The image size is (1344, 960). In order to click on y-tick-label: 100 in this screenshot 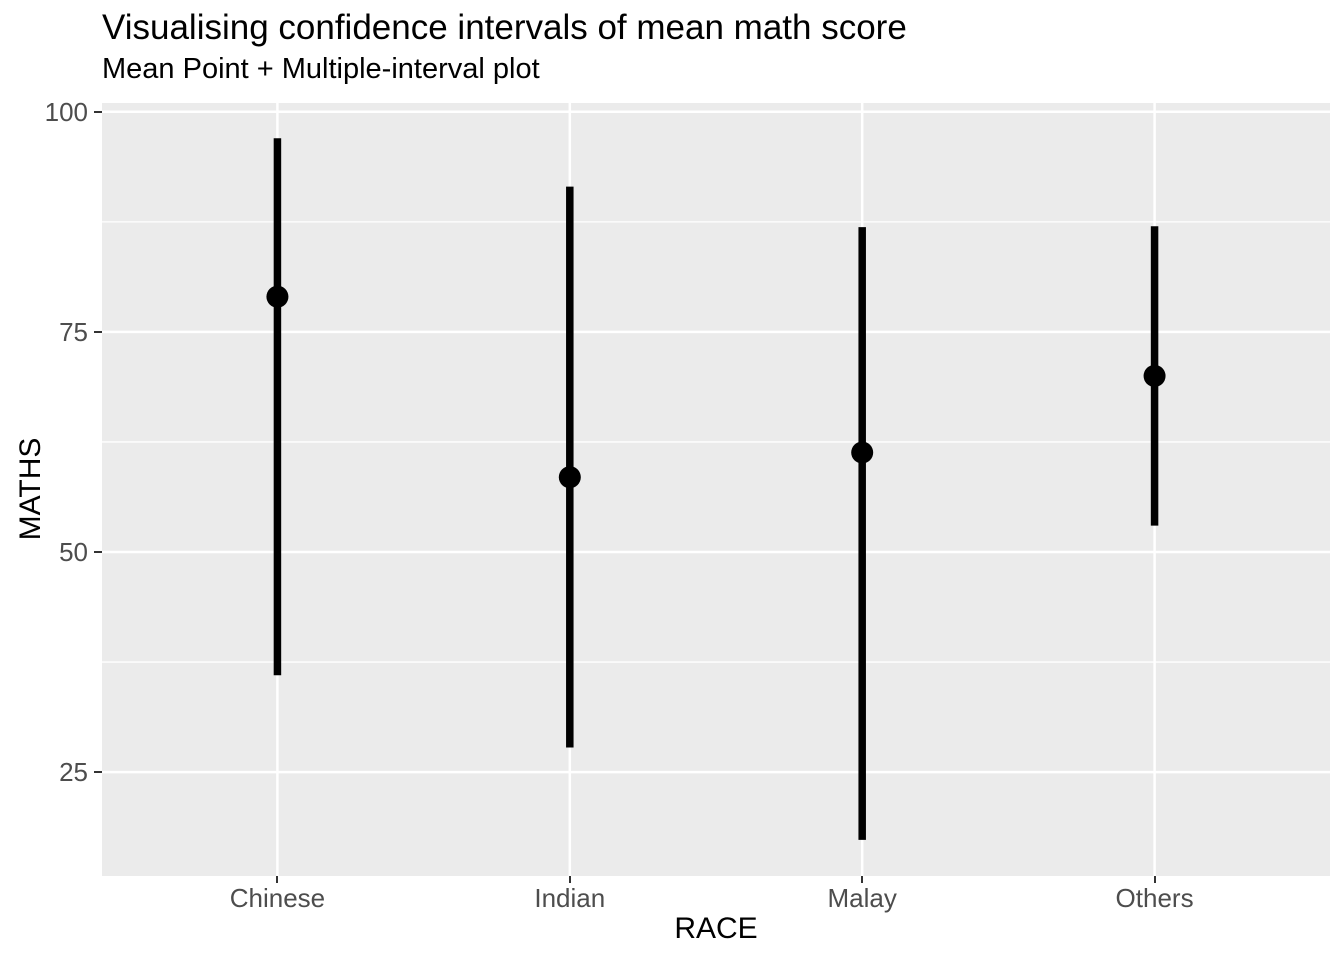, I will do `click(66, 111)`.